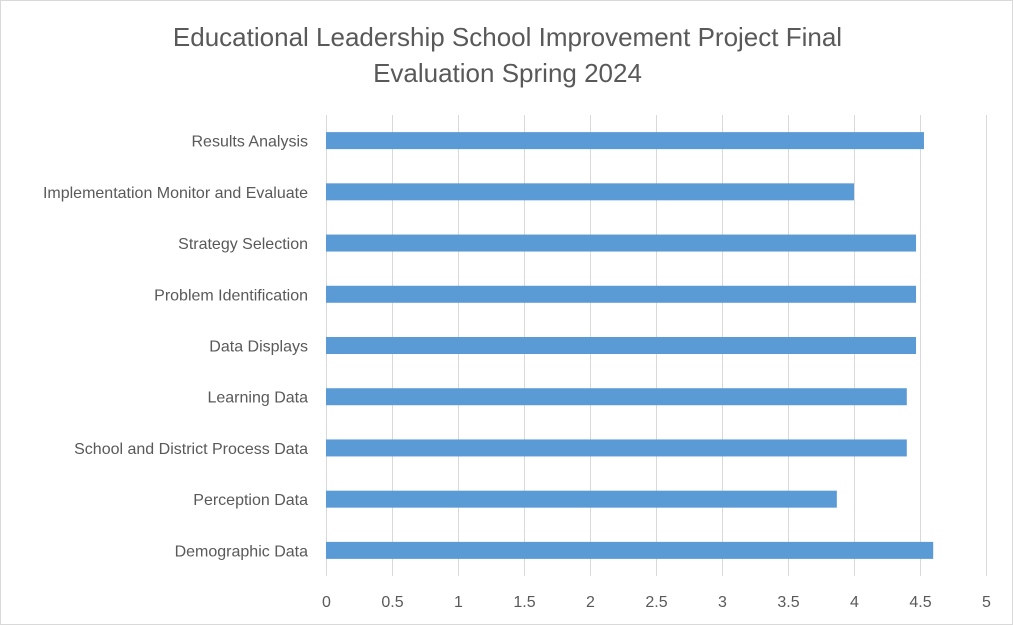 The image size is (1013, 625). I want to click on x-tick-label: 3, so click(722, 602).